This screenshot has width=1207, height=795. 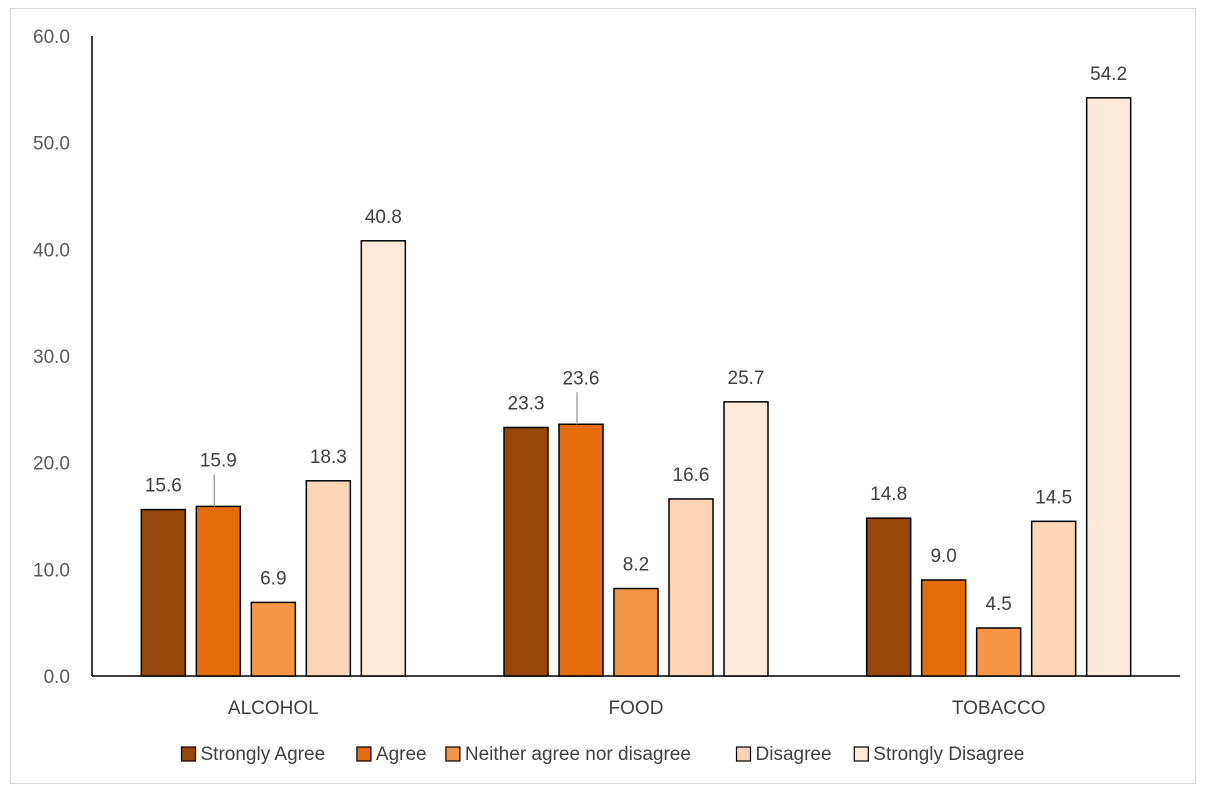 What do you see at coordinates (636, 697) in the screenshot?
I see `x-axis: ALCOHOL FOOD TOBACCO` at bounding box center [636, 697].